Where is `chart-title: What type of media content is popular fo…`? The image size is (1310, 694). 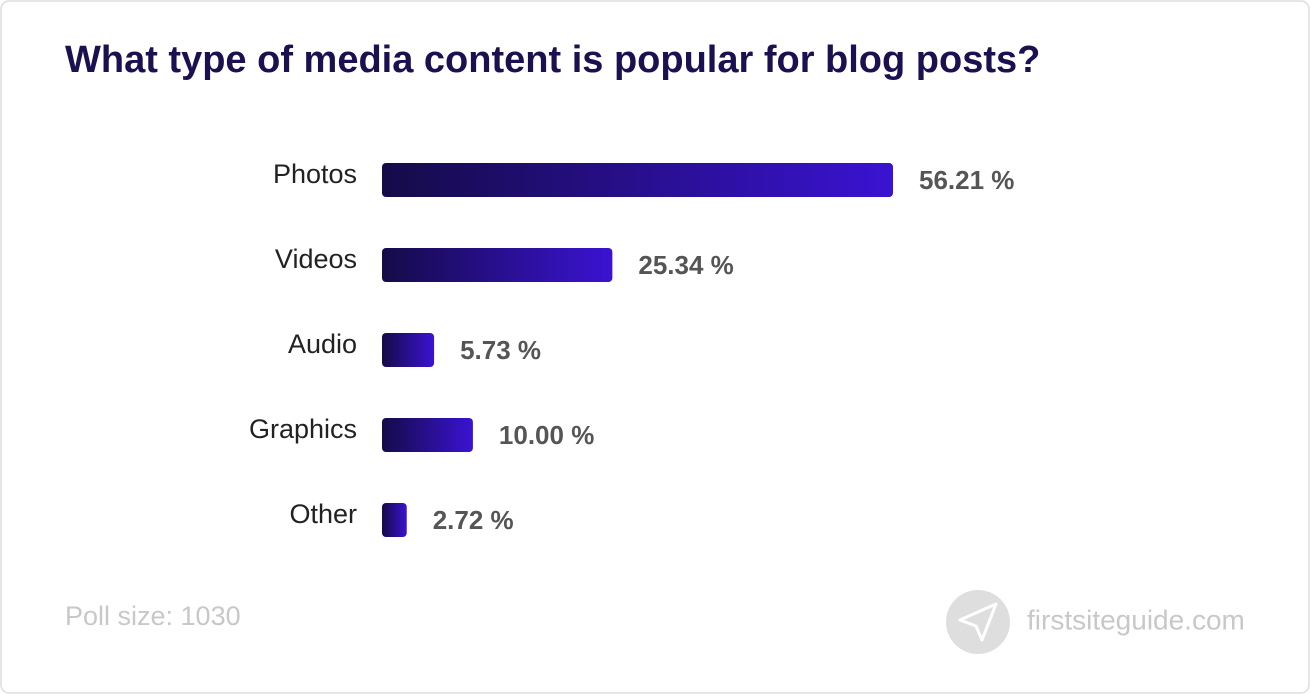
chart-title: What type of media content is popular fo… is located at coordinates (552, 60).